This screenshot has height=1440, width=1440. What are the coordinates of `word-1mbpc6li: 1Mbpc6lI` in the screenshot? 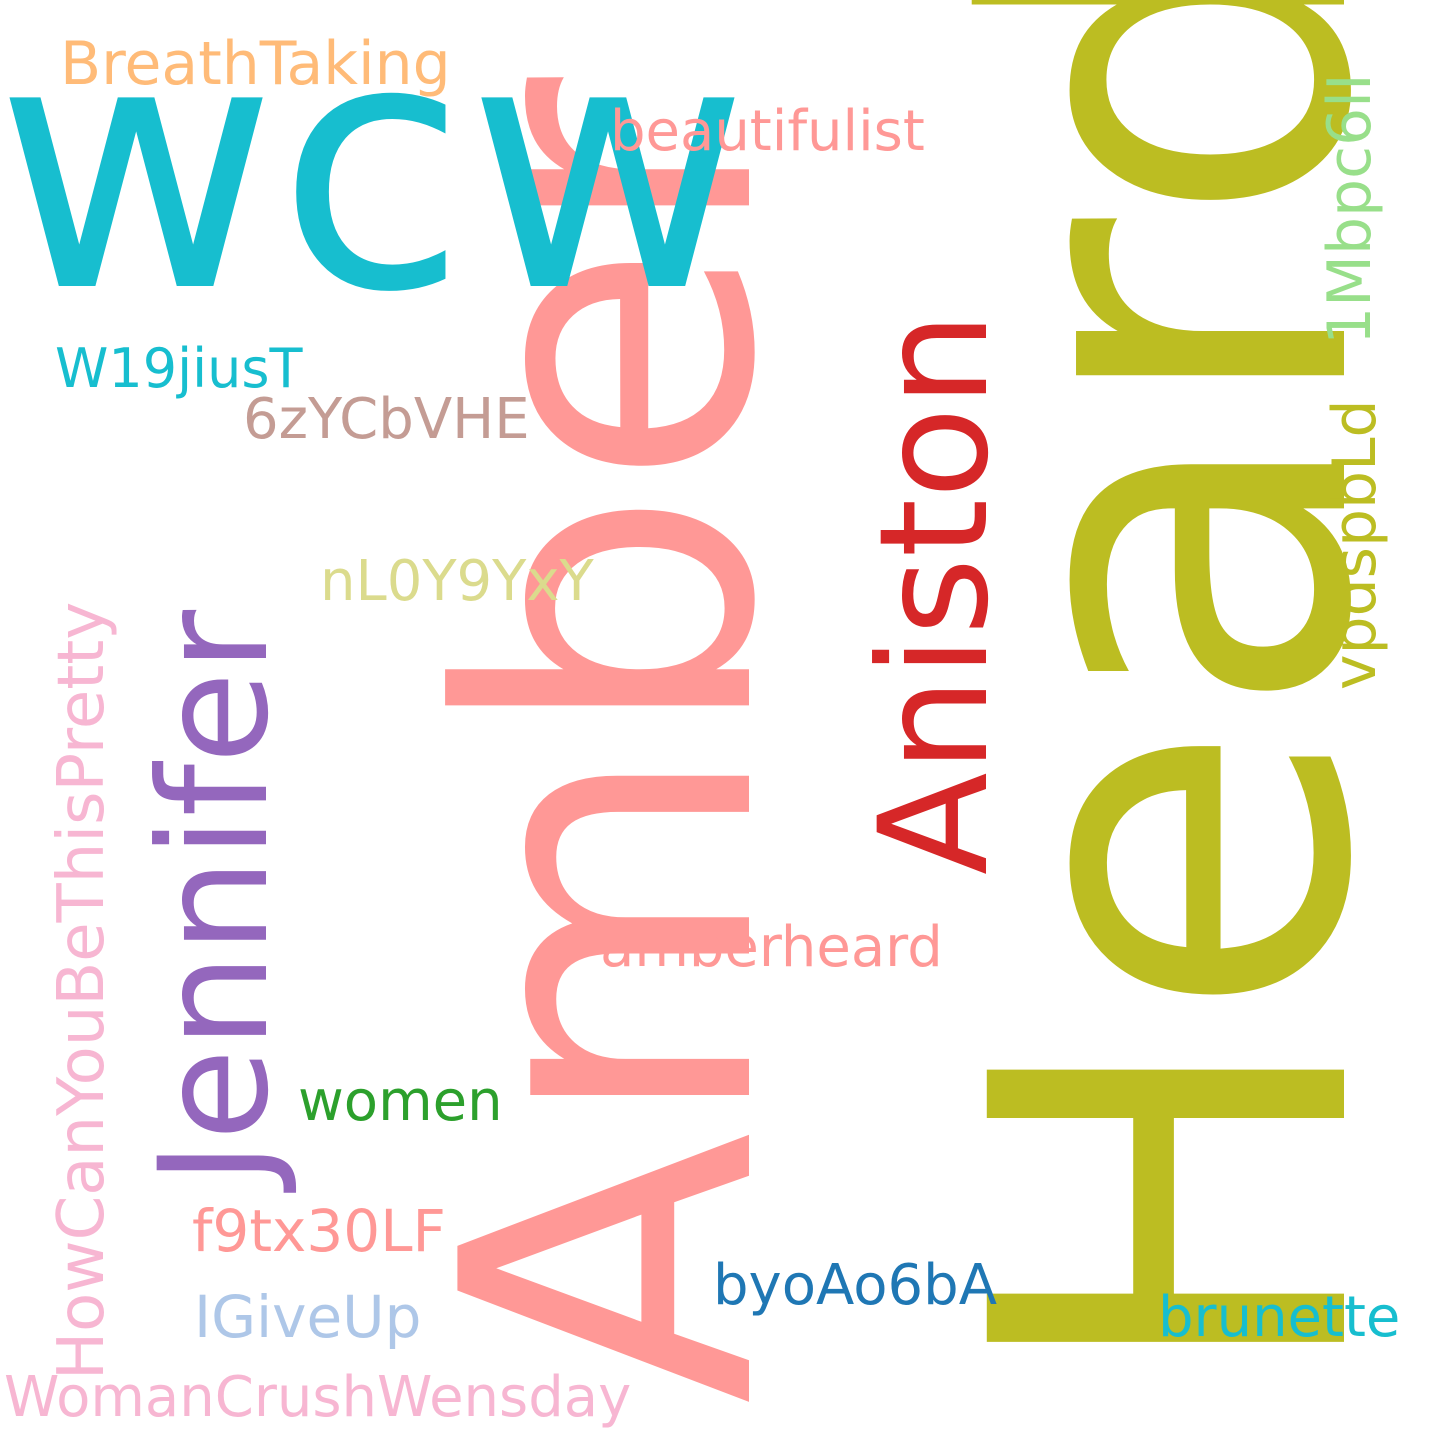 It's located at (1350, 209).